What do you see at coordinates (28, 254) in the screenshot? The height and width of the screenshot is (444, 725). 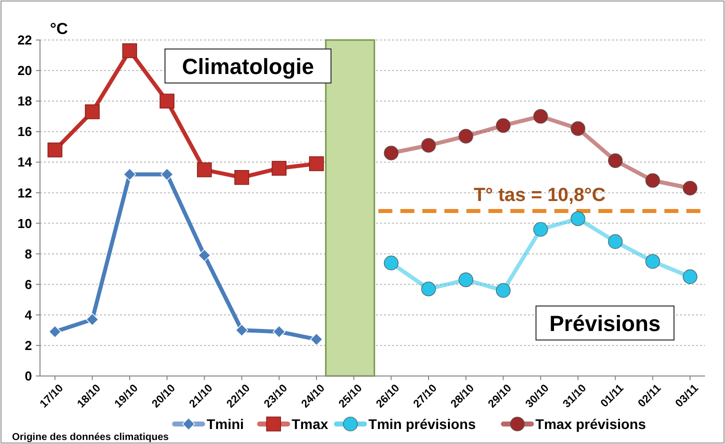 I see `y-tick-label: 8` at bounding box center [28, 254].